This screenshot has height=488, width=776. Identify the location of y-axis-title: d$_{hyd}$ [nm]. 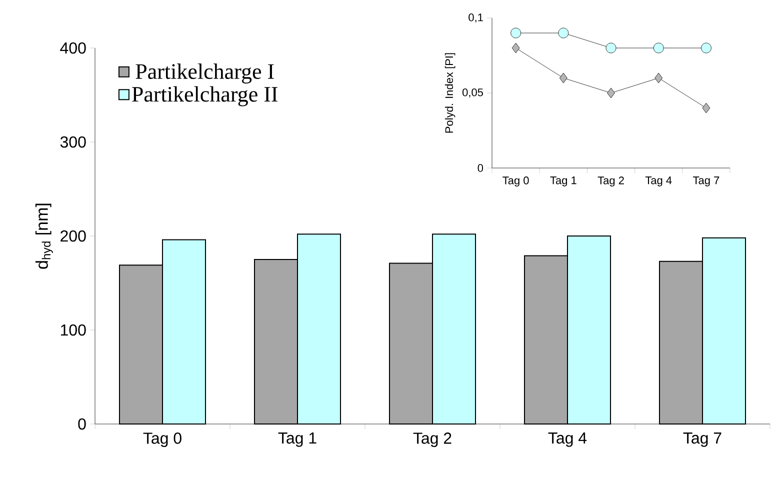
(44, 236).